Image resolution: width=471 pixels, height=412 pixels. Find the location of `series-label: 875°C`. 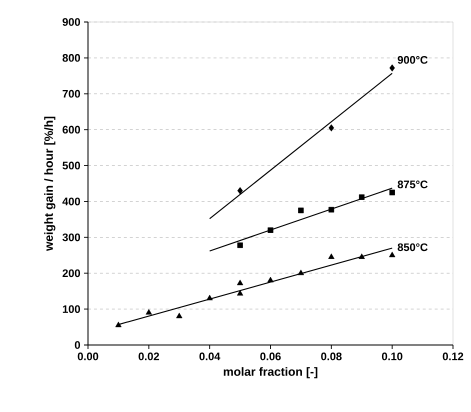

series-label: 875°C is located at coordinates (413, 184).